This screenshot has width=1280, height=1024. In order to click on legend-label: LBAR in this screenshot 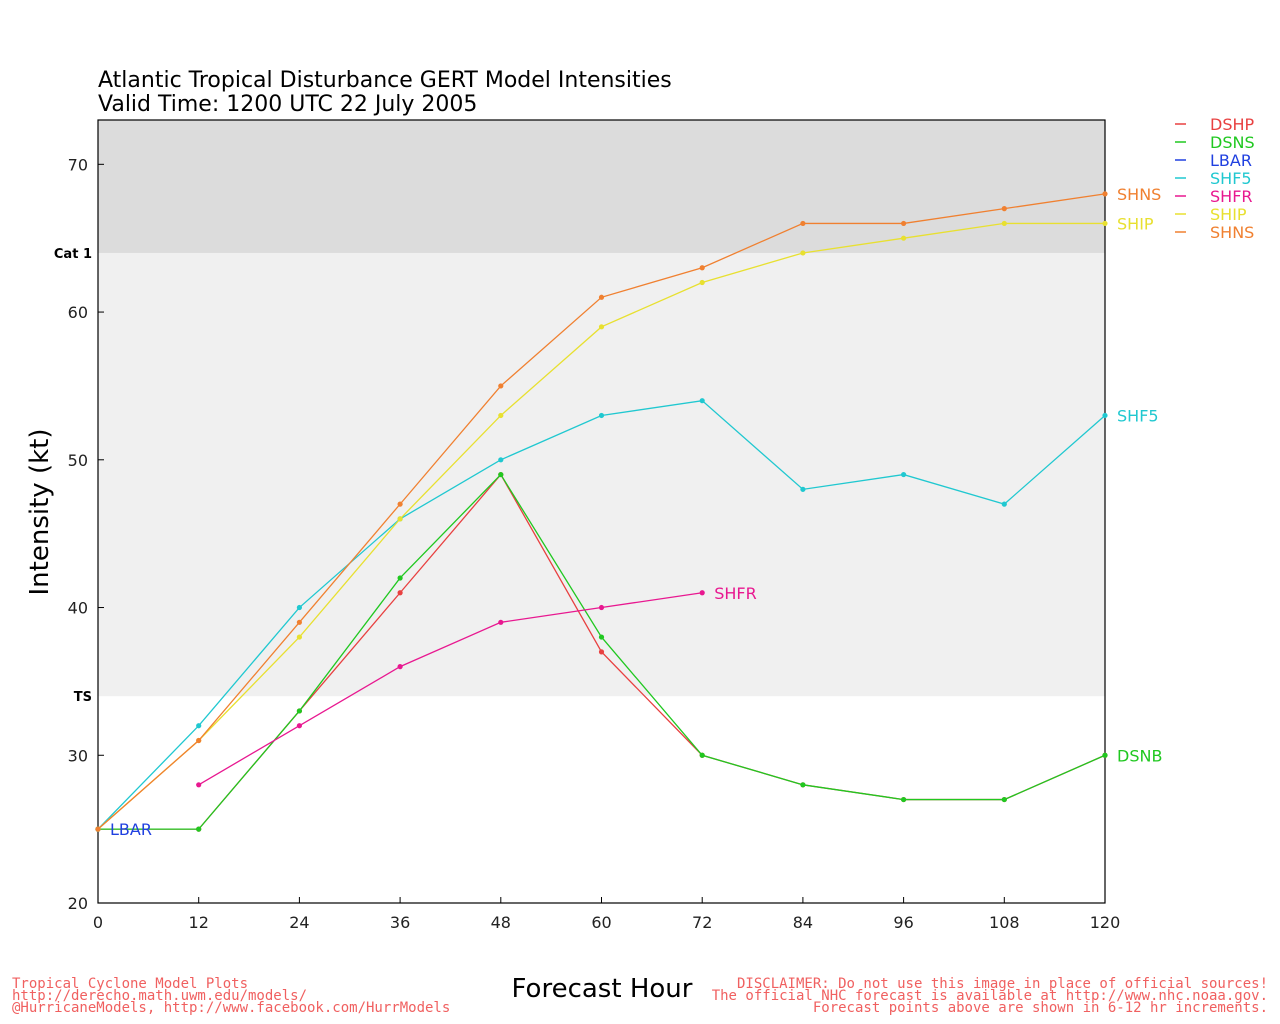, I will do `click(1231, 160)`.